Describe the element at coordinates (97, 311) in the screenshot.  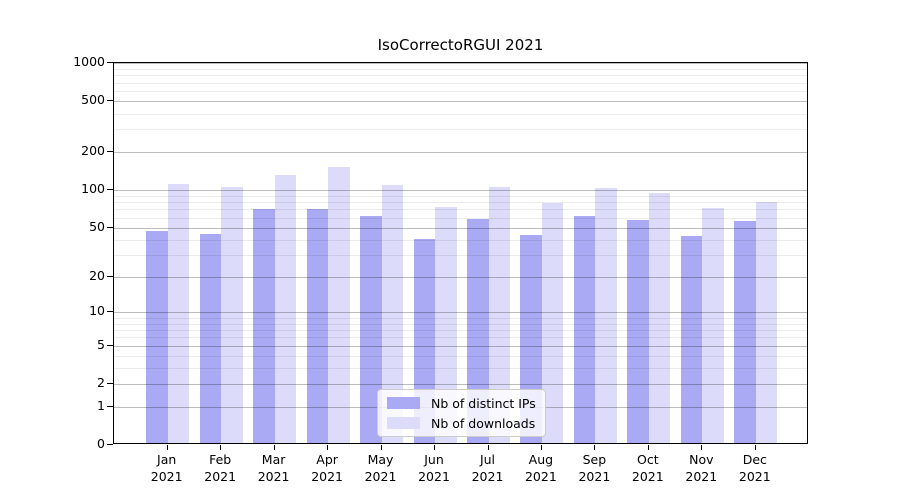
I see `y-tick-label: 10` at that location.